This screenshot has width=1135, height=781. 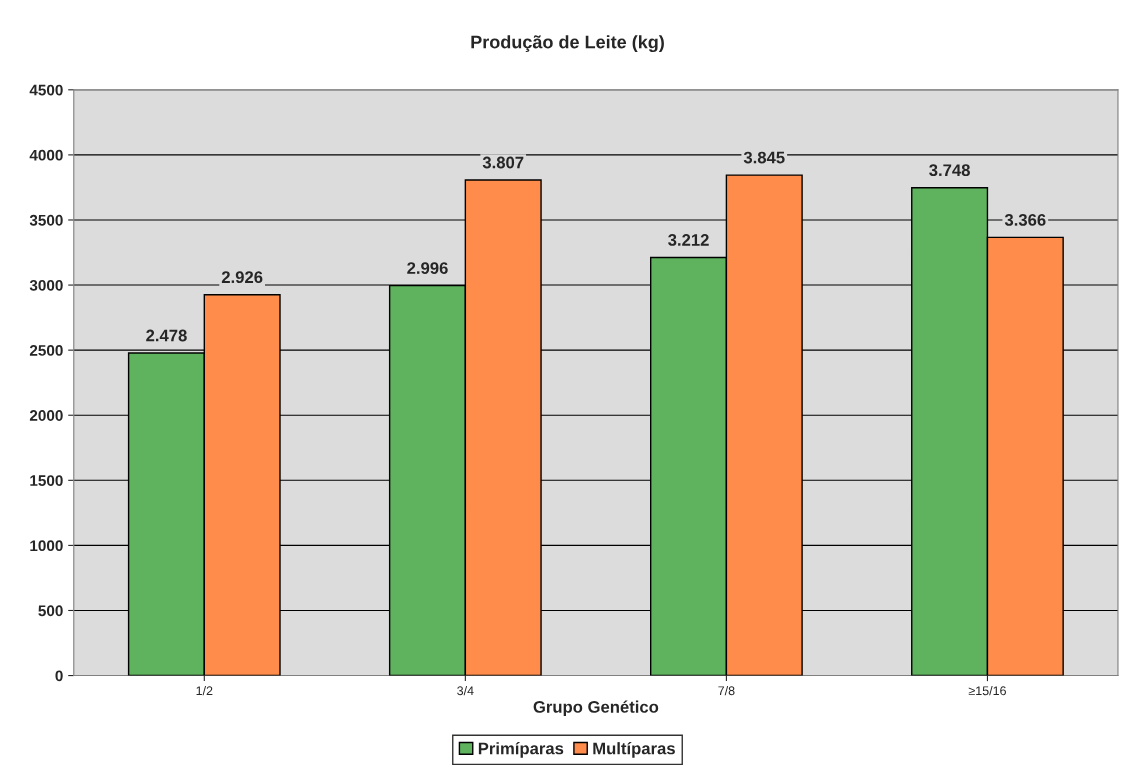 I want to click on data-label: 2.478, so click(x=166, y=335).